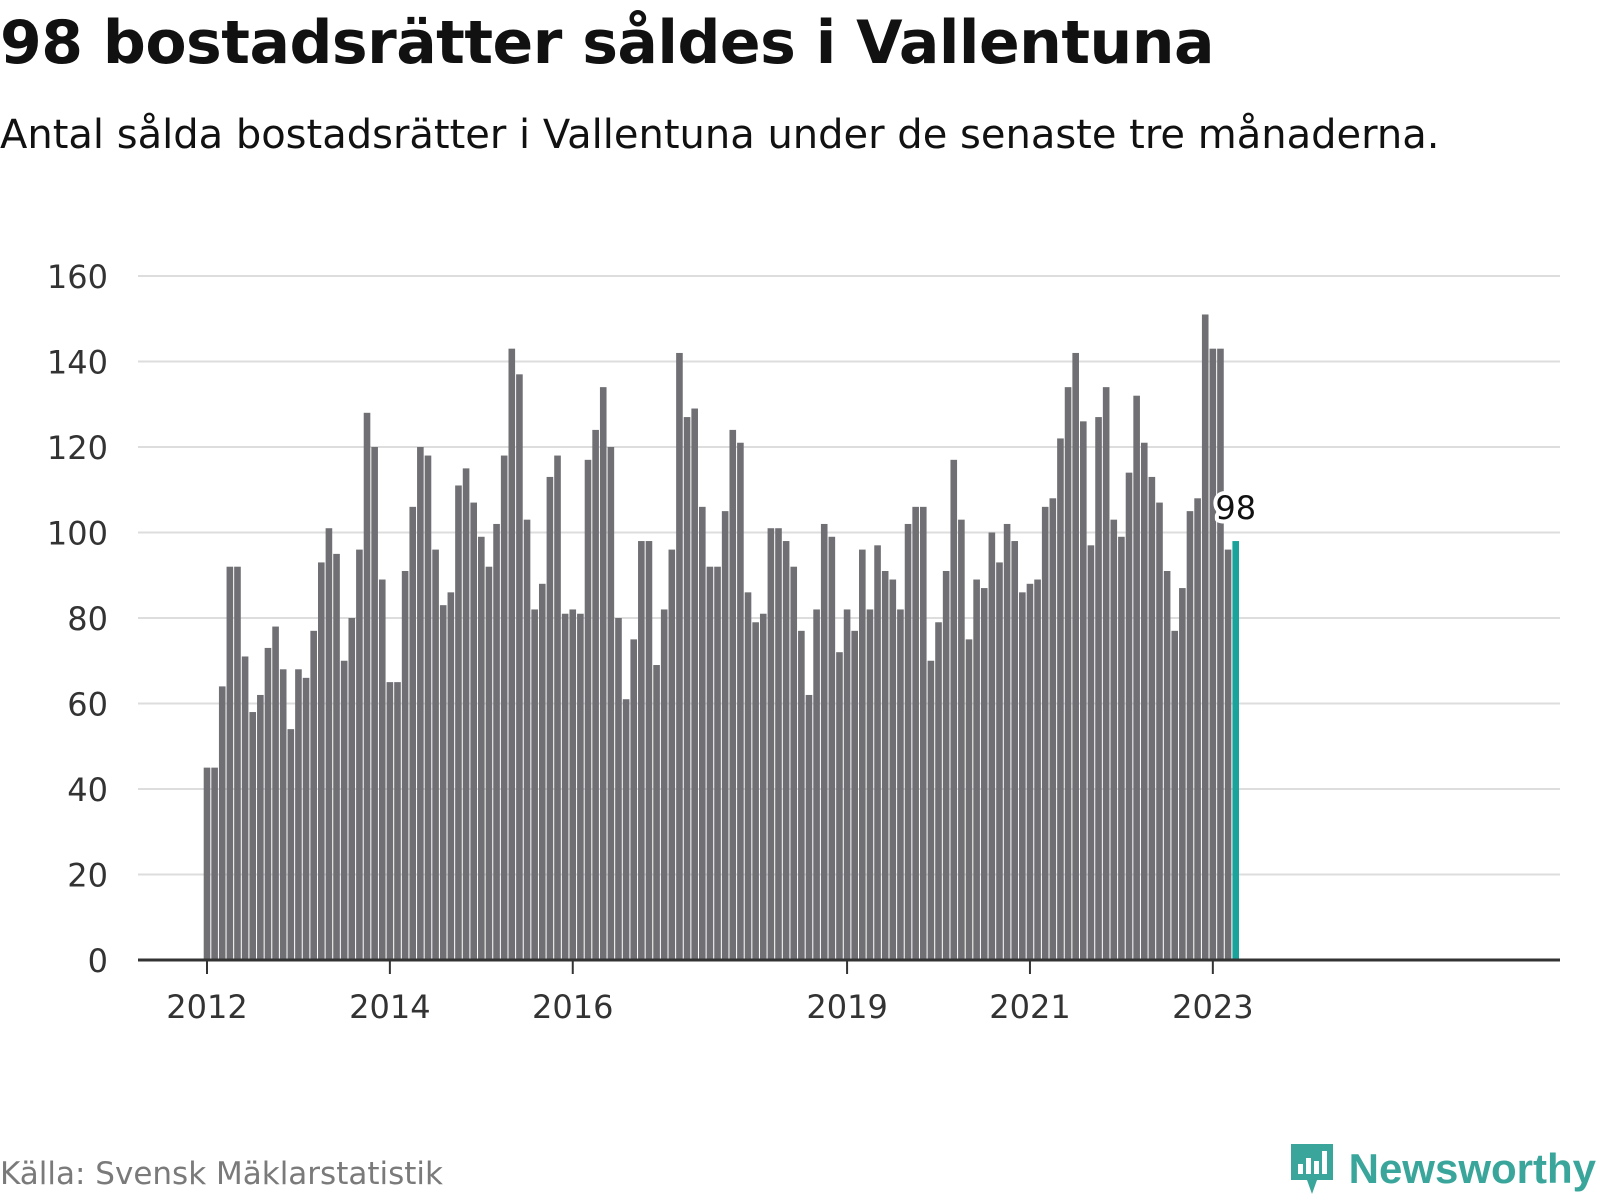 The width and height of the screenshot is (1600, 1200). I want to click on x-axis-ticks: 2012 2014 2016 2019 2021 2023, so click(849, 992).